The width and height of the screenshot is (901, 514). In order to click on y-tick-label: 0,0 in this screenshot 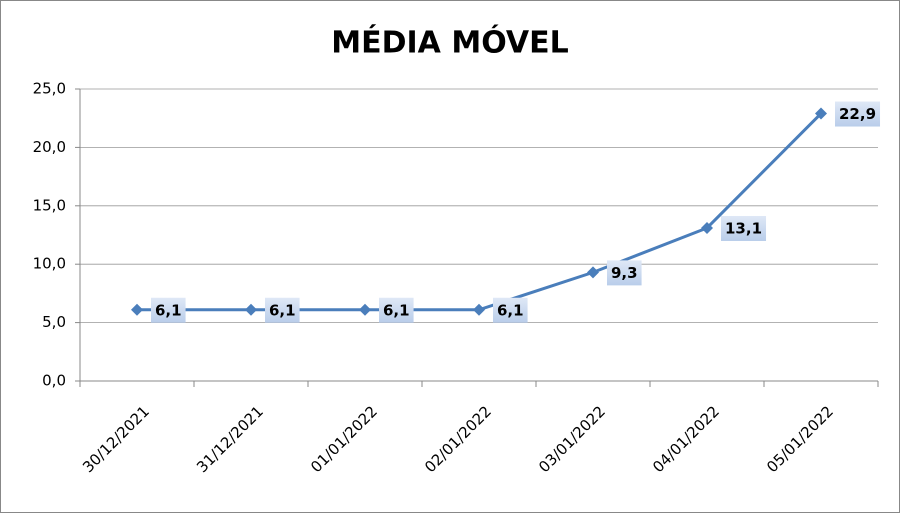, I will do `click(54, 381)`.